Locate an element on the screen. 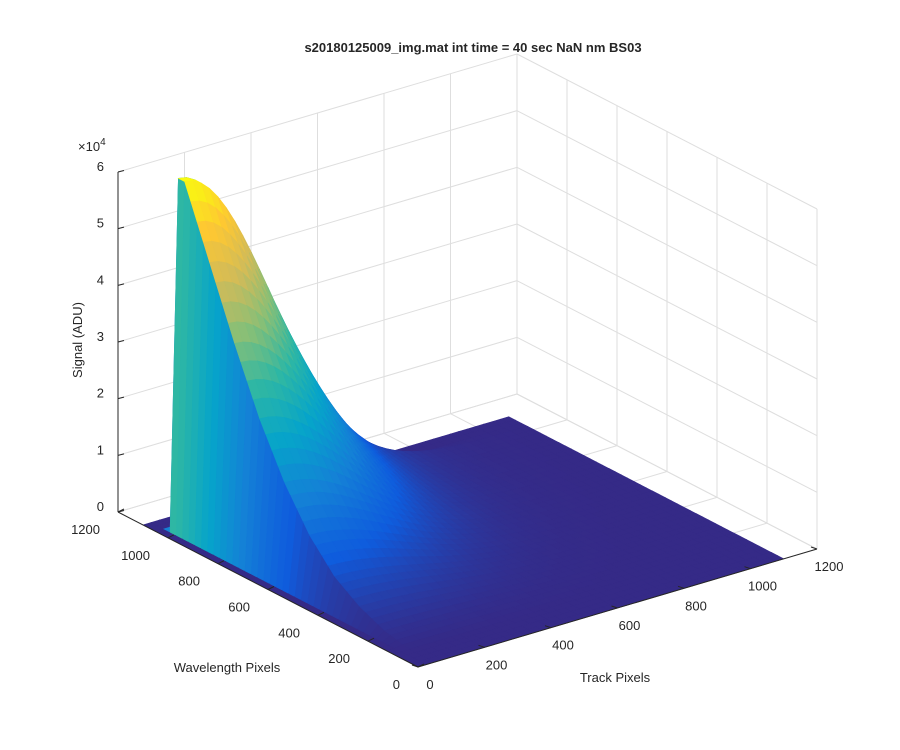 The height and width of the screenshot is (750, 900). z-tick-label: 1 is located at coordinates (100, 449).